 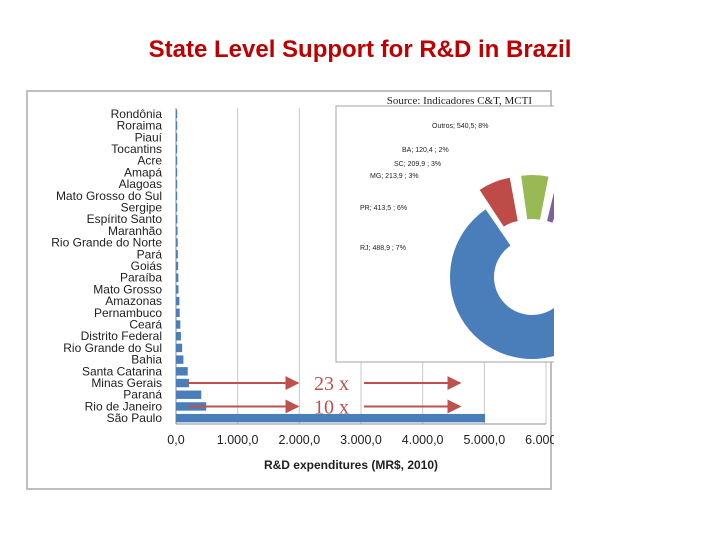 What do you see at coordinates (133, 301) in the screenshot?
I see `category-label: Amazonas` at bounding box center [133, 301].